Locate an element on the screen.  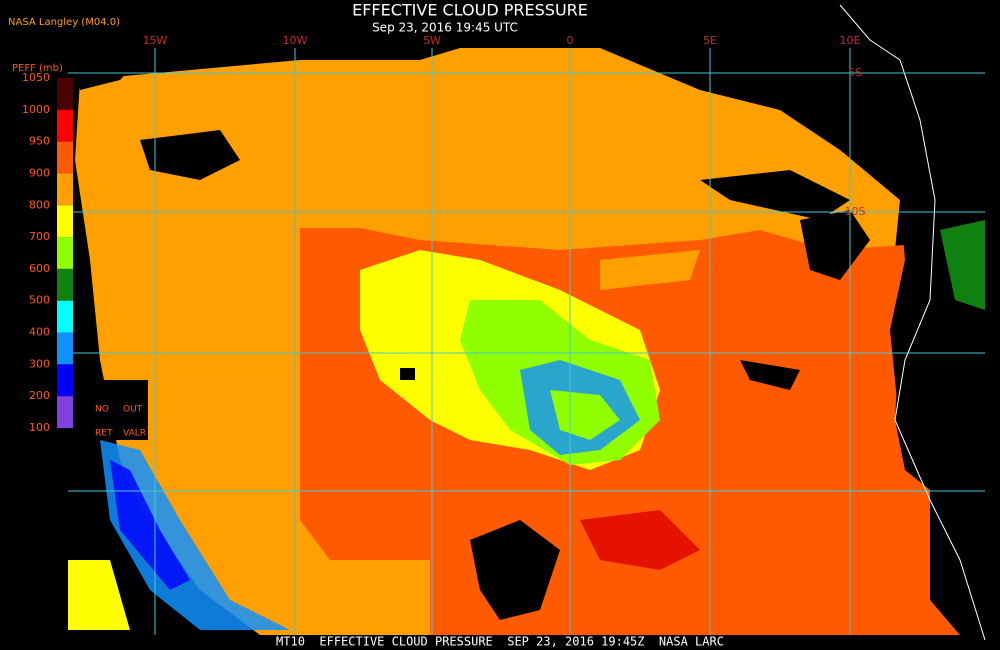
latitude-label: 5S is located at coordinates (855, 72).